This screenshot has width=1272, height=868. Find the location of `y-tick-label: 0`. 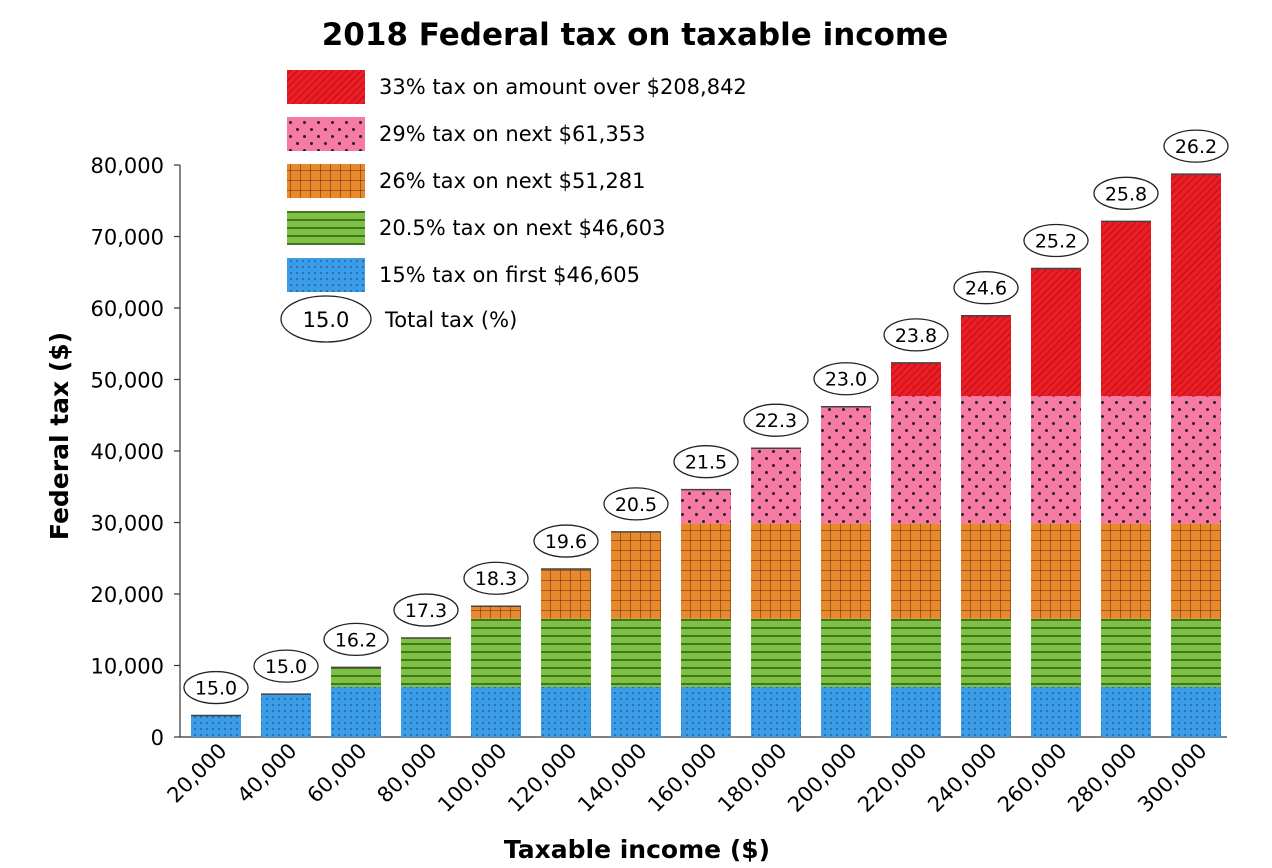

y-tick-label: 0 is located at coordinates (157, 738).